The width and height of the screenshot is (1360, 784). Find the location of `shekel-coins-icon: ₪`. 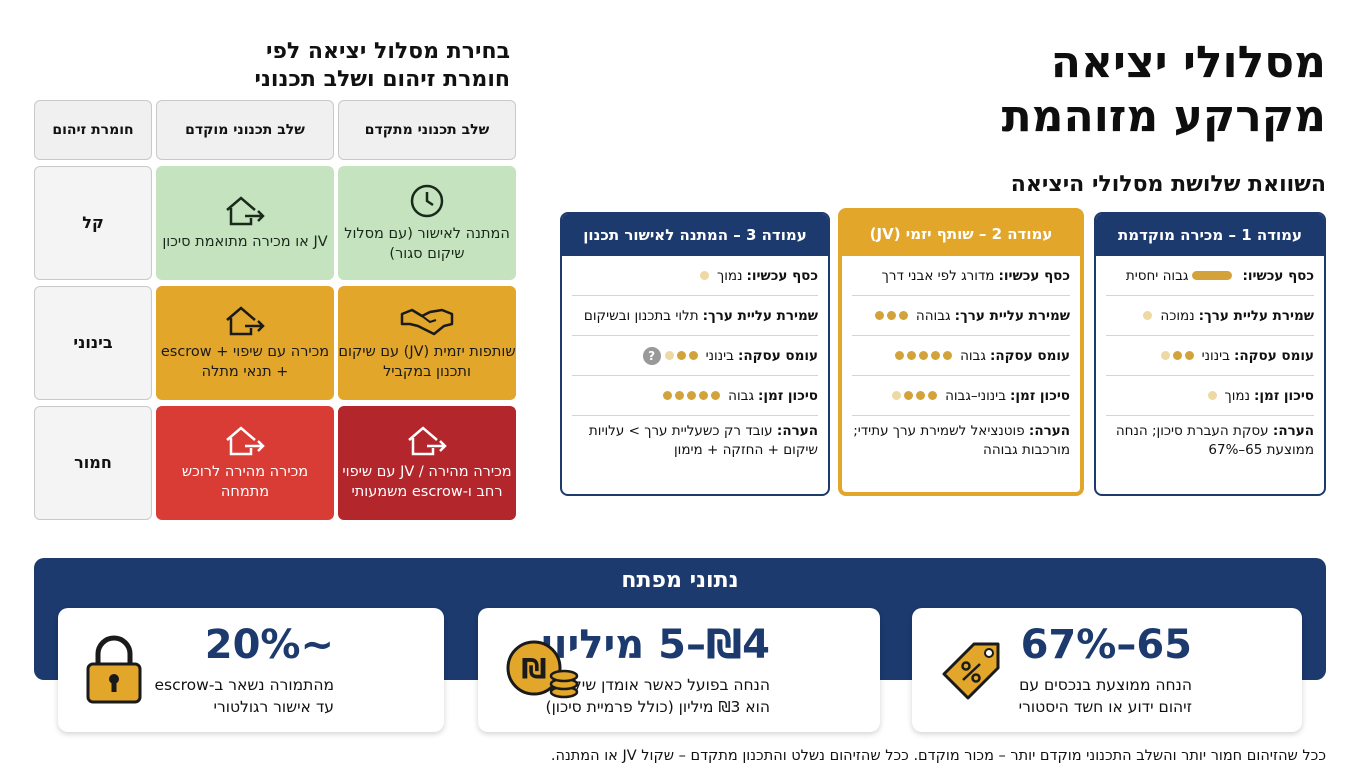

shekel-coins-icon: ₪ is located at coordinates (542, 669).